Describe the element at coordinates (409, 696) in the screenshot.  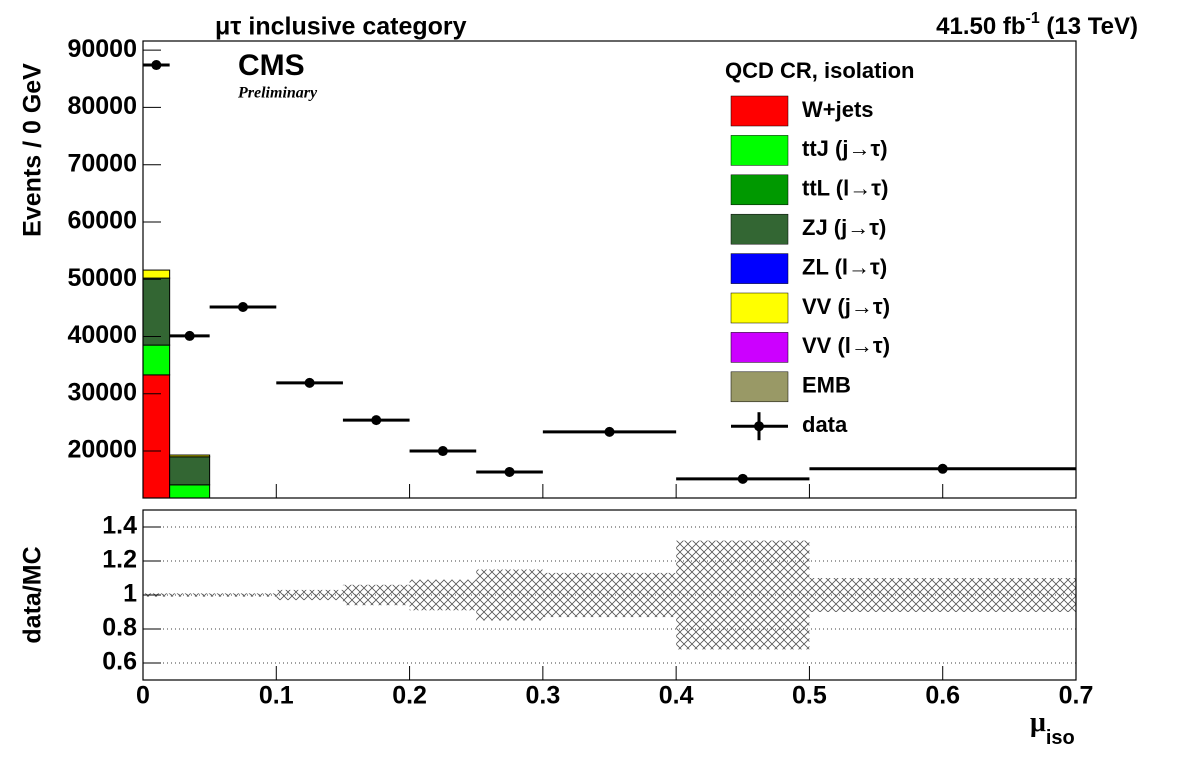
I see `x-tick-label: 0.2` at that location.